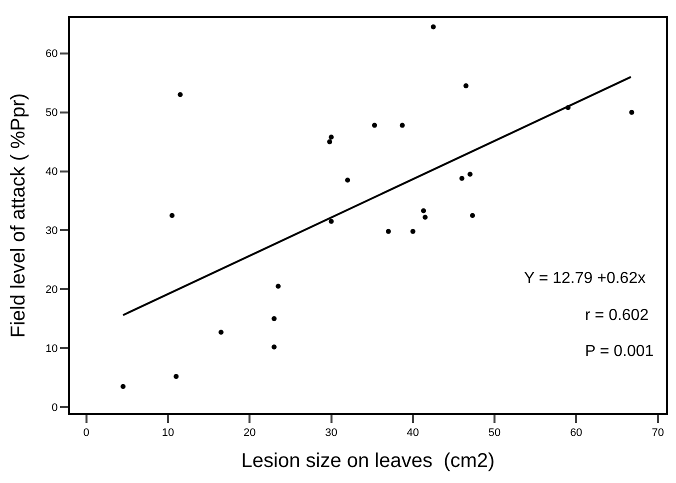 The image size is (676, 483). Describe the element at coordinates (331, 433) in the screenshot. I see `x-tick-label: 30` at that location.